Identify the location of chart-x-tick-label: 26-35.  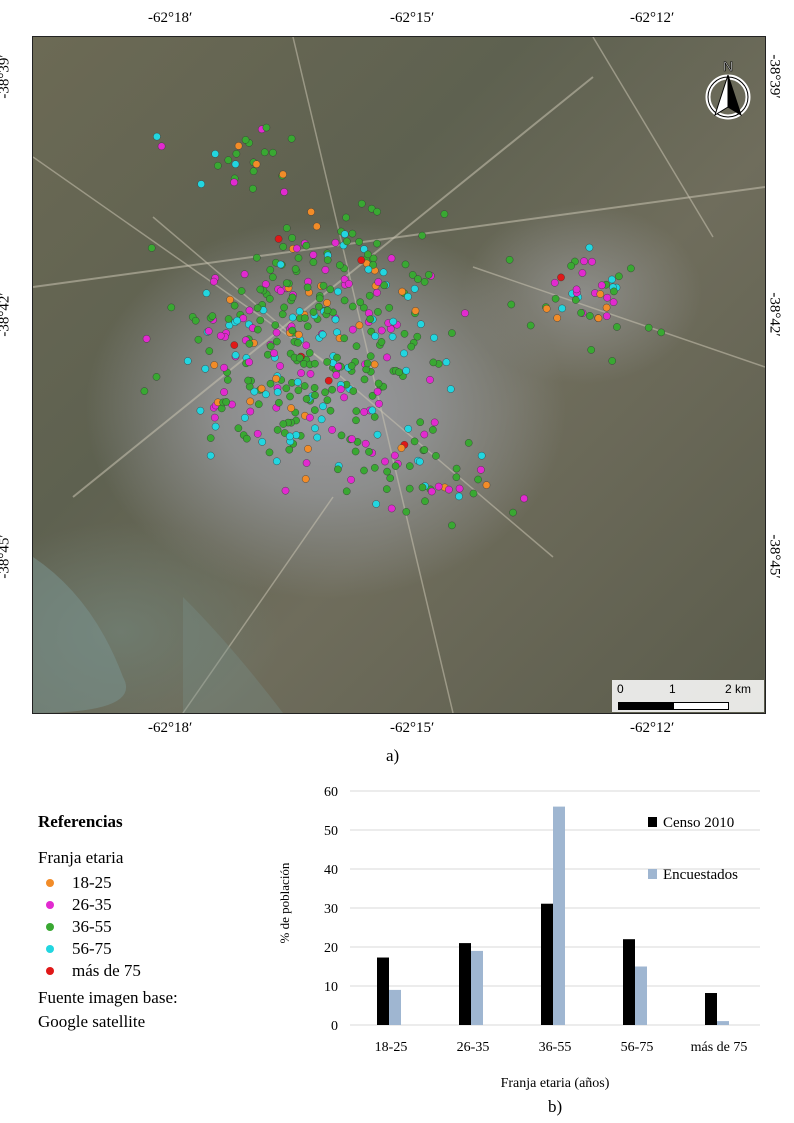
(473, 1047).